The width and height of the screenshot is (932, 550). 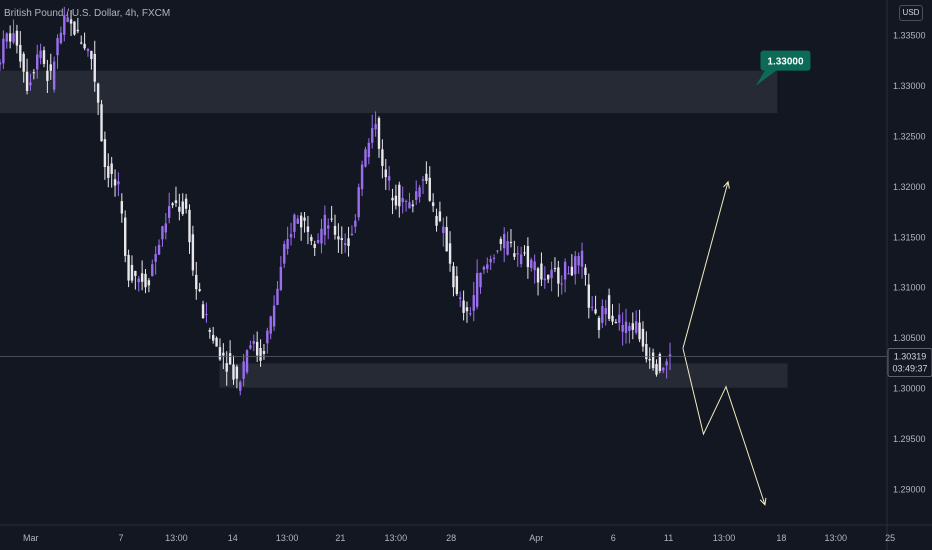 I want to click on price-tick-label: 1.31500, so click(x=909, y=237).